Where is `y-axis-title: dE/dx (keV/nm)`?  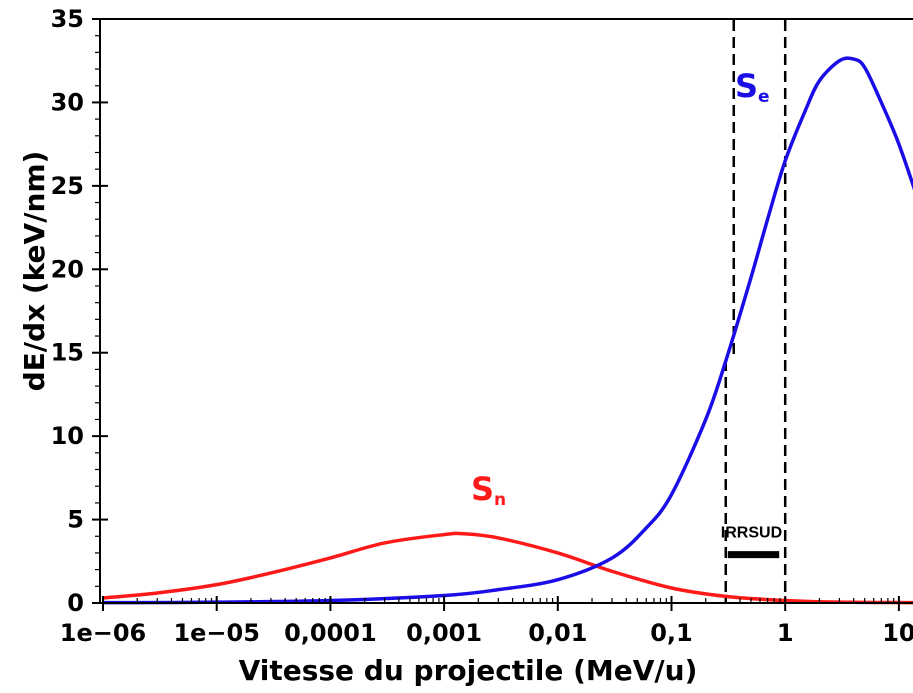
y-axis-title: dE/dx (keV/nm) is located at coordinates (34, 271).